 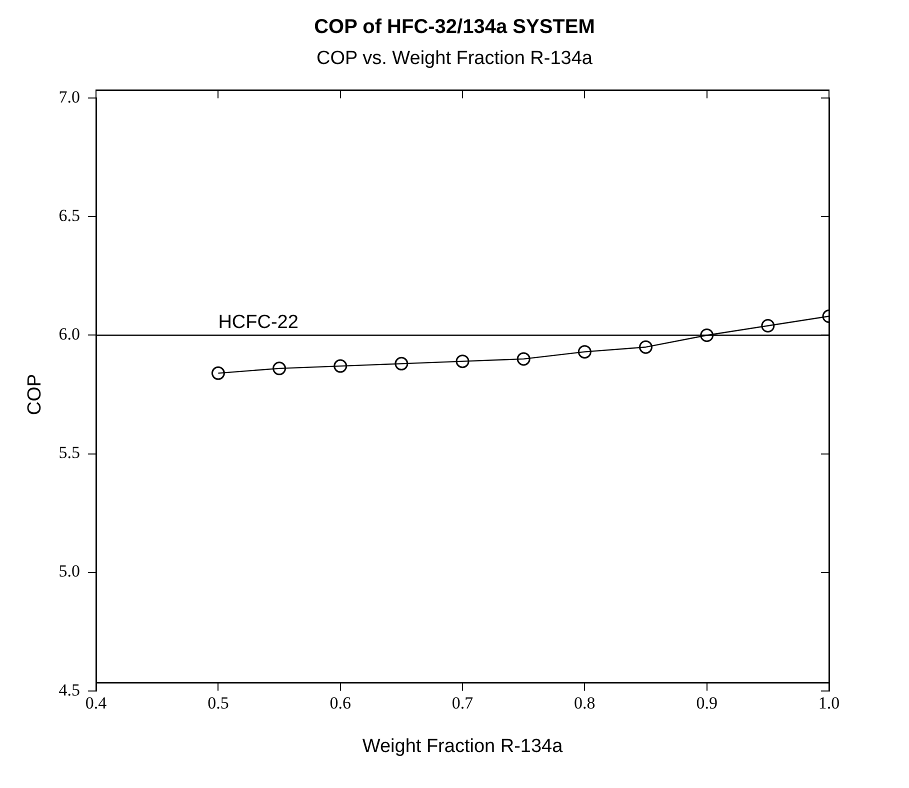 What do you see at coordinates (463, 702) in the screenshot?
I see `x-tick-label: 0.7` at bounding box center [463, 702].